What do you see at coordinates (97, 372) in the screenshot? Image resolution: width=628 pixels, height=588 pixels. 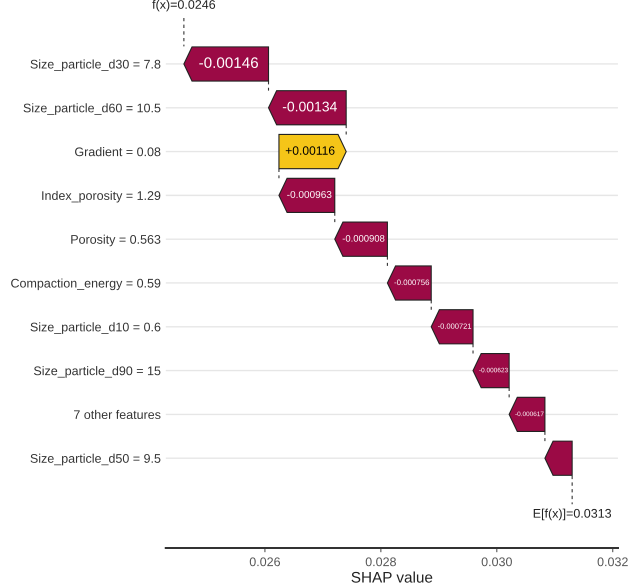 I see `y-tick-label: Size_particle_d90 = 15` at bounding box center [97, 372].